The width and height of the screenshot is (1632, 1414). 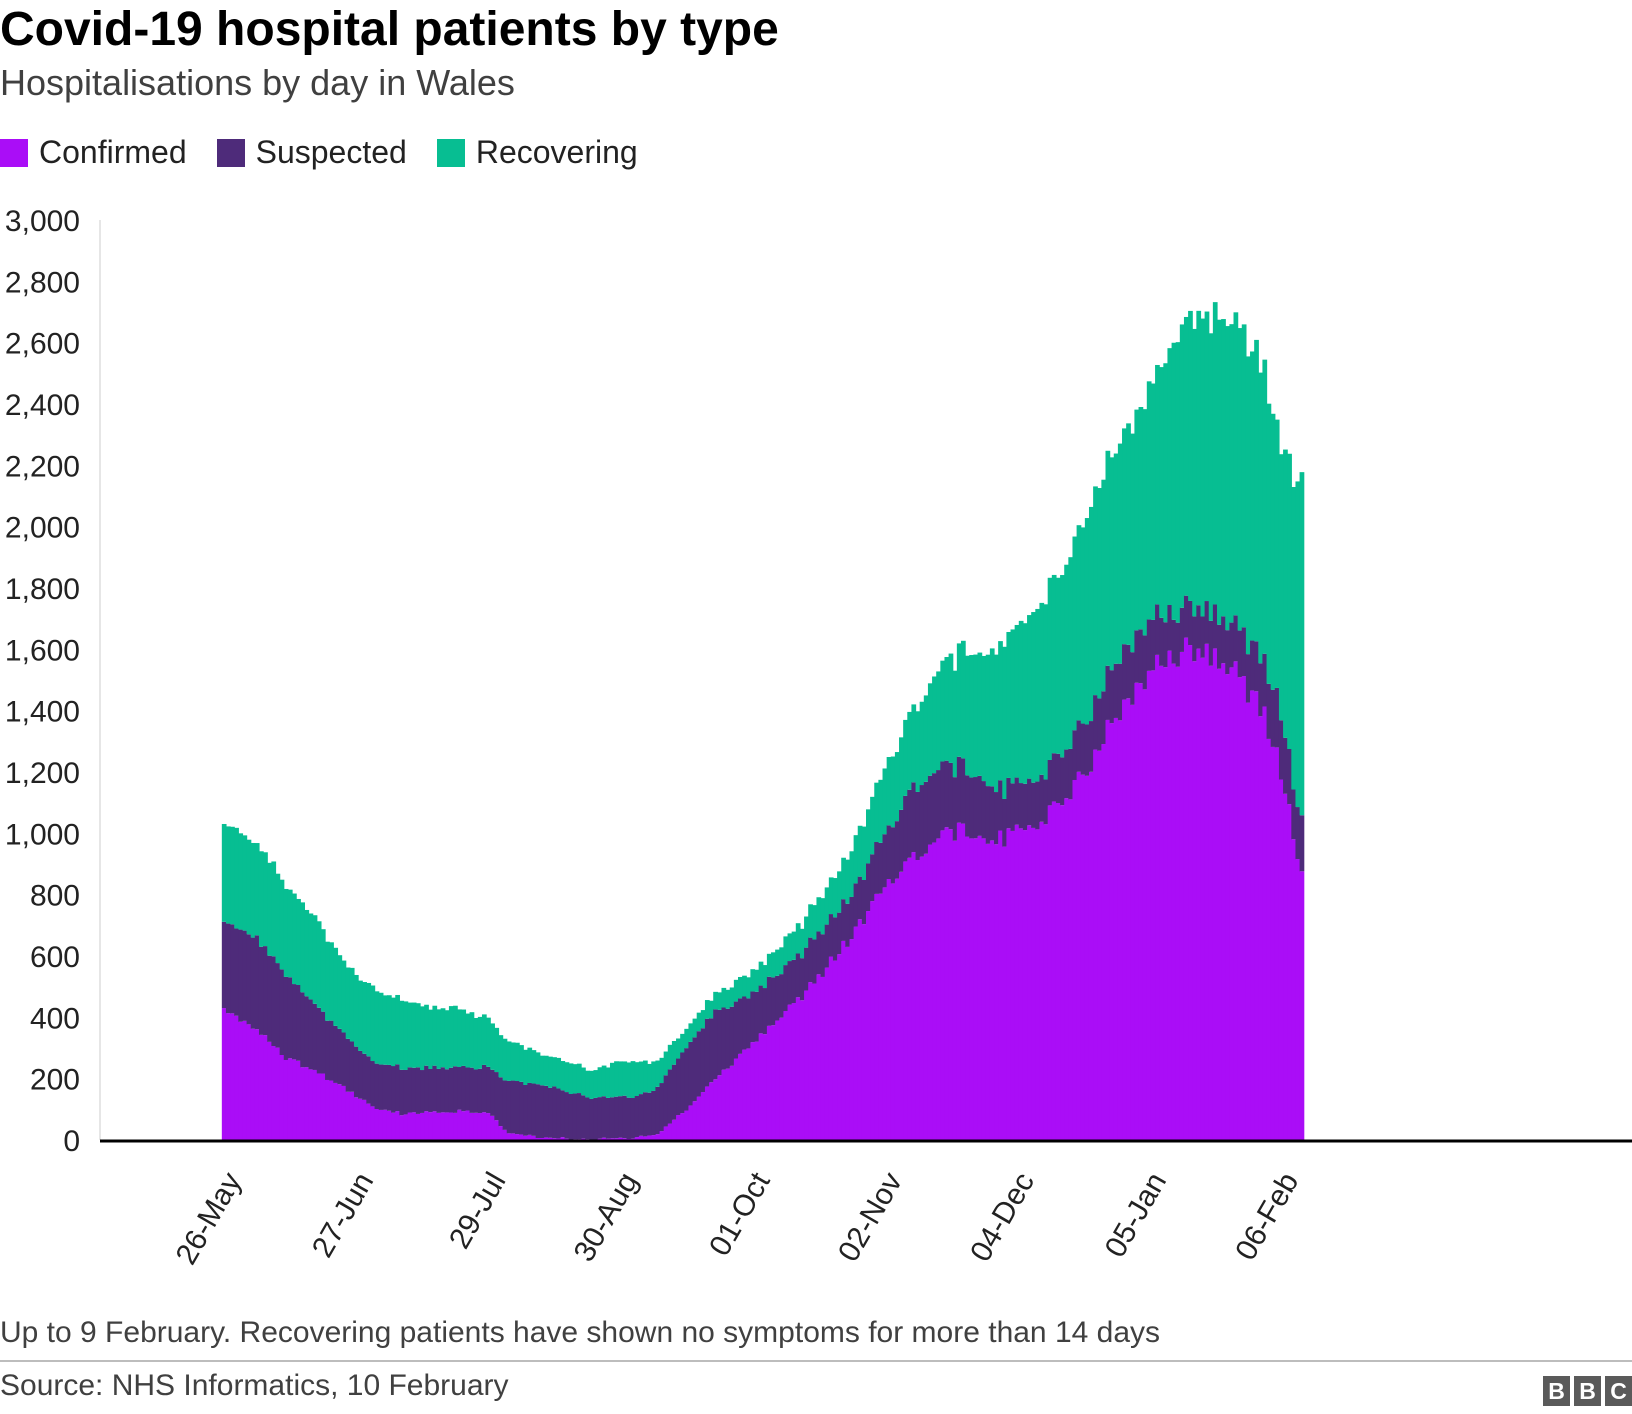 I want to click on legend-label-confirmed: Confirmed, so click(x=113, y=152).